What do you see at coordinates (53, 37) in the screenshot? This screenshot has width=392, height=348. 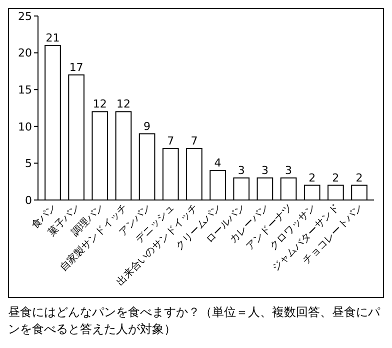 I see `data-label: 21` at bounding box center [53, 37].